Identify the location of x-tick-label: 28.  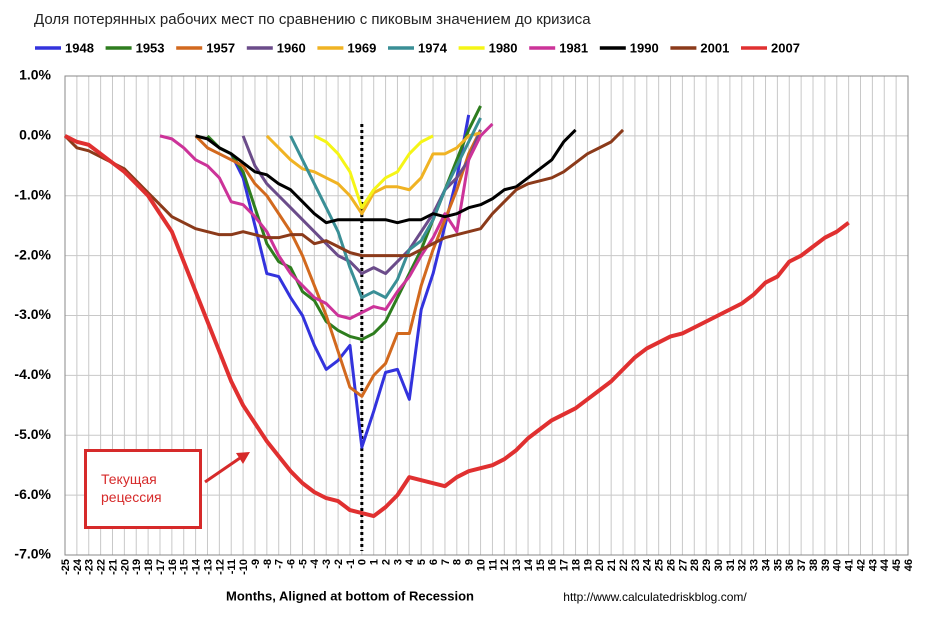
(695, 565).